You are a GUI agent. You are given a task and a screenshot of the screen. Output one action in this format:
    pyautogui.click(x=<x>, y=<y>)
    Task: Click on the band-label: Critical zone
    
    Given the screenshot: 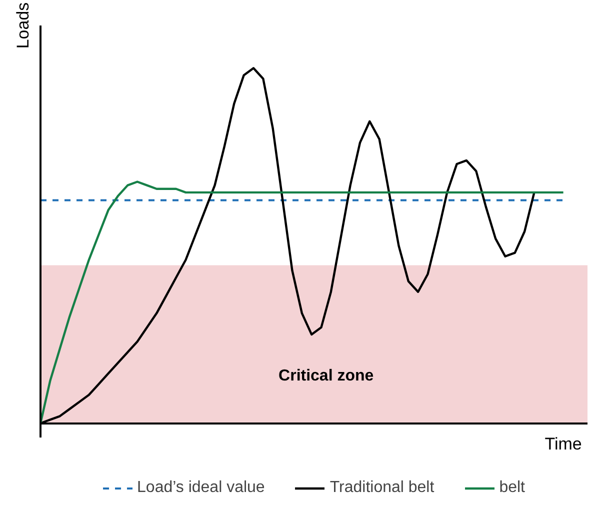 What is the action you would take?
    pyautogui.click(x=326, y=375)
    